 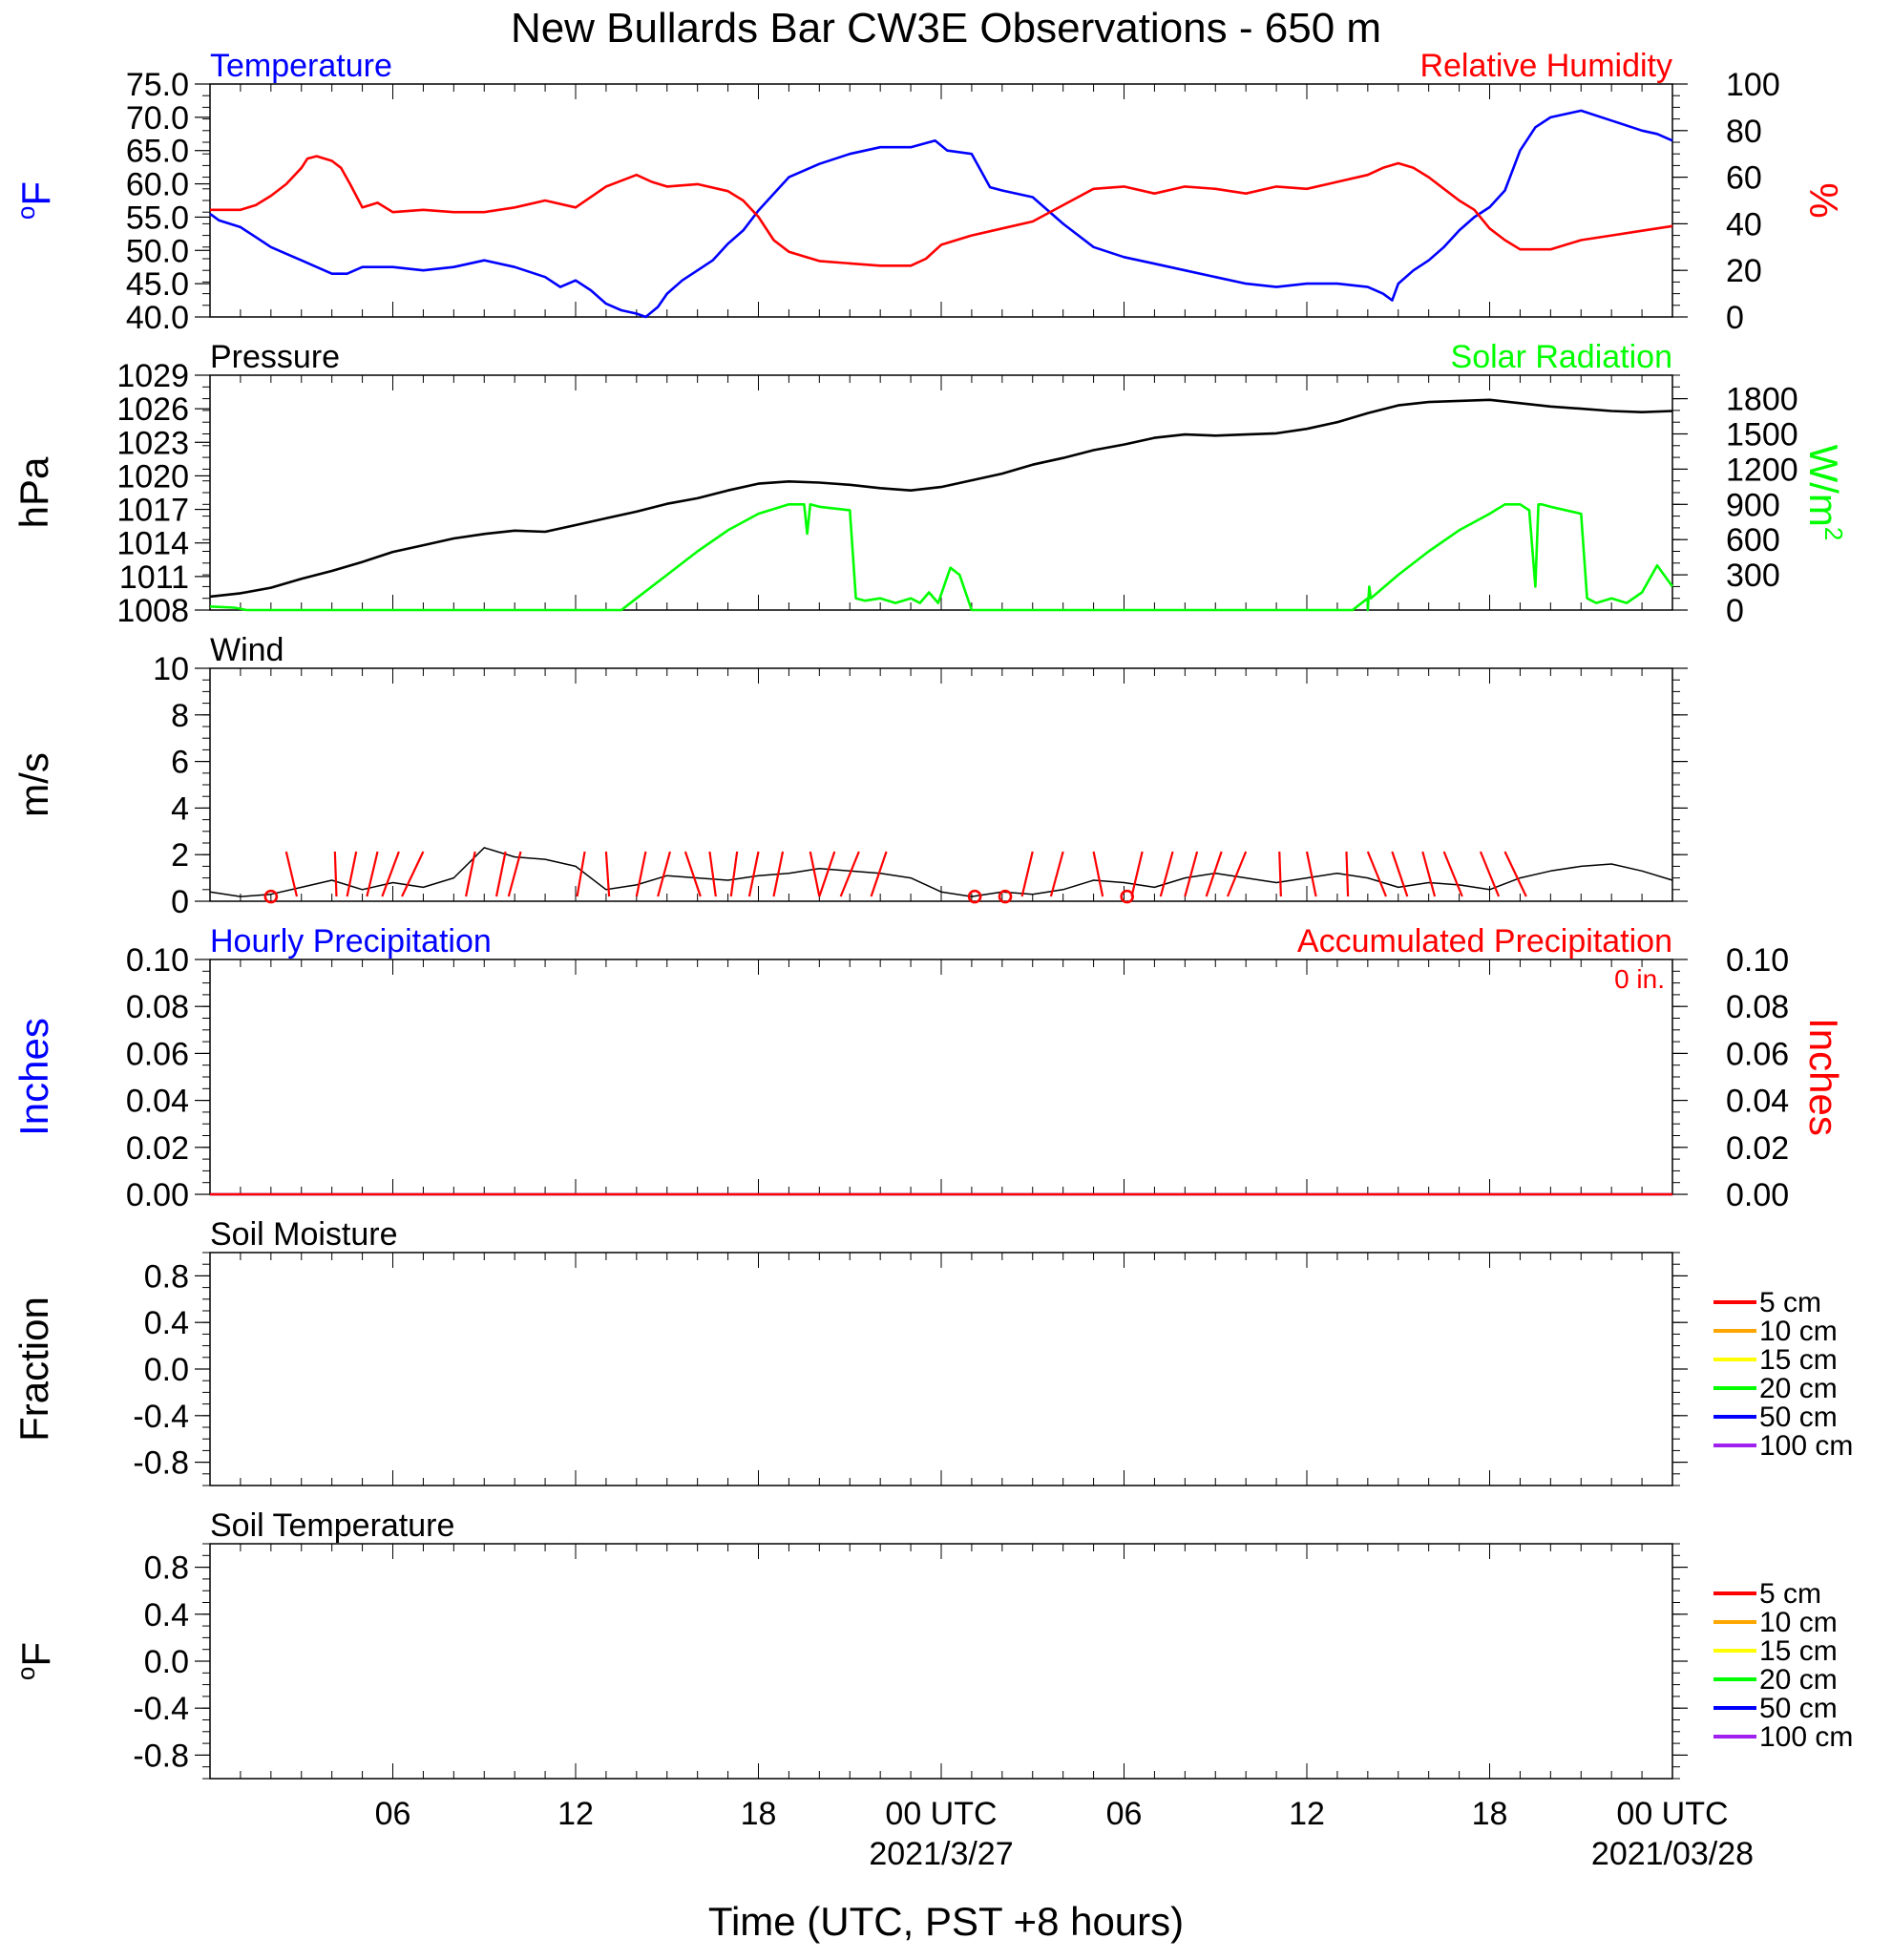 What do you see at coordinates (941, 557) in the screenshot?
I see `series-solar` at bounding box center [941, 557].